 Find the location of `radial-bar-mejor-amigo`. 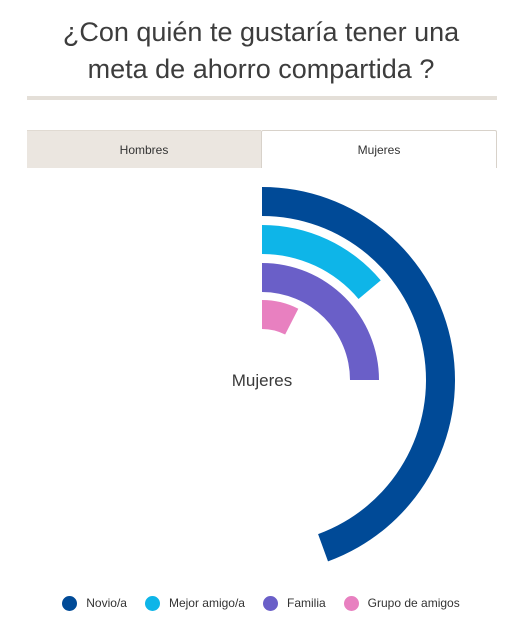

radial-bar-mejor-amigo is located at coordinates (321, 262).